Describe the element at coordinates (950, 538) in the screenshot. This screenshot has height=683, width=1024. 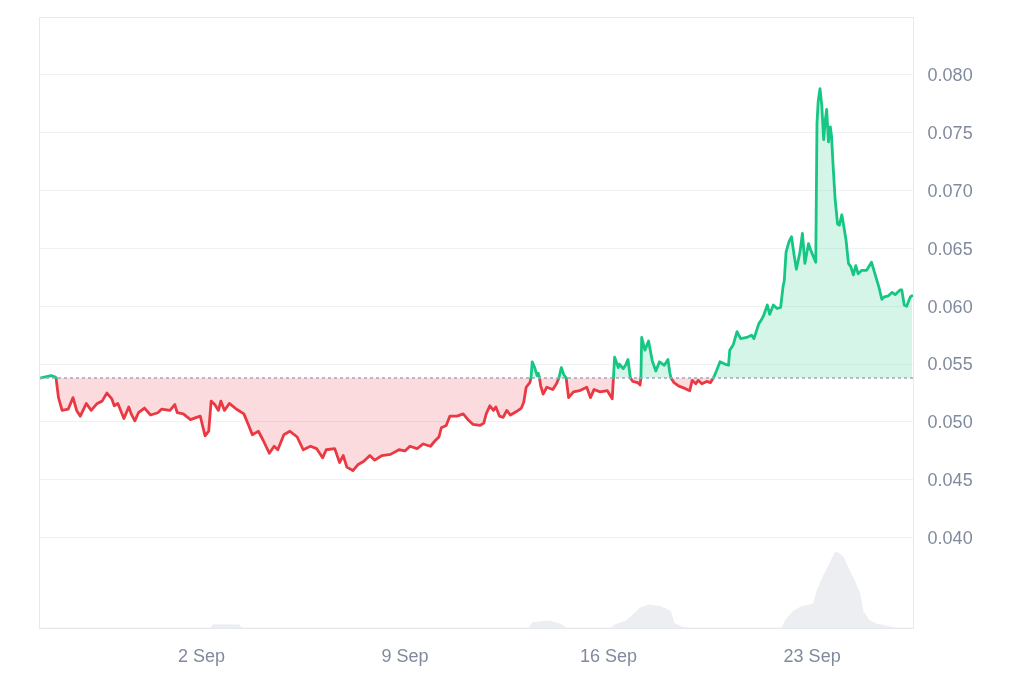
I see `y-tick-label: 0.040` at that location.